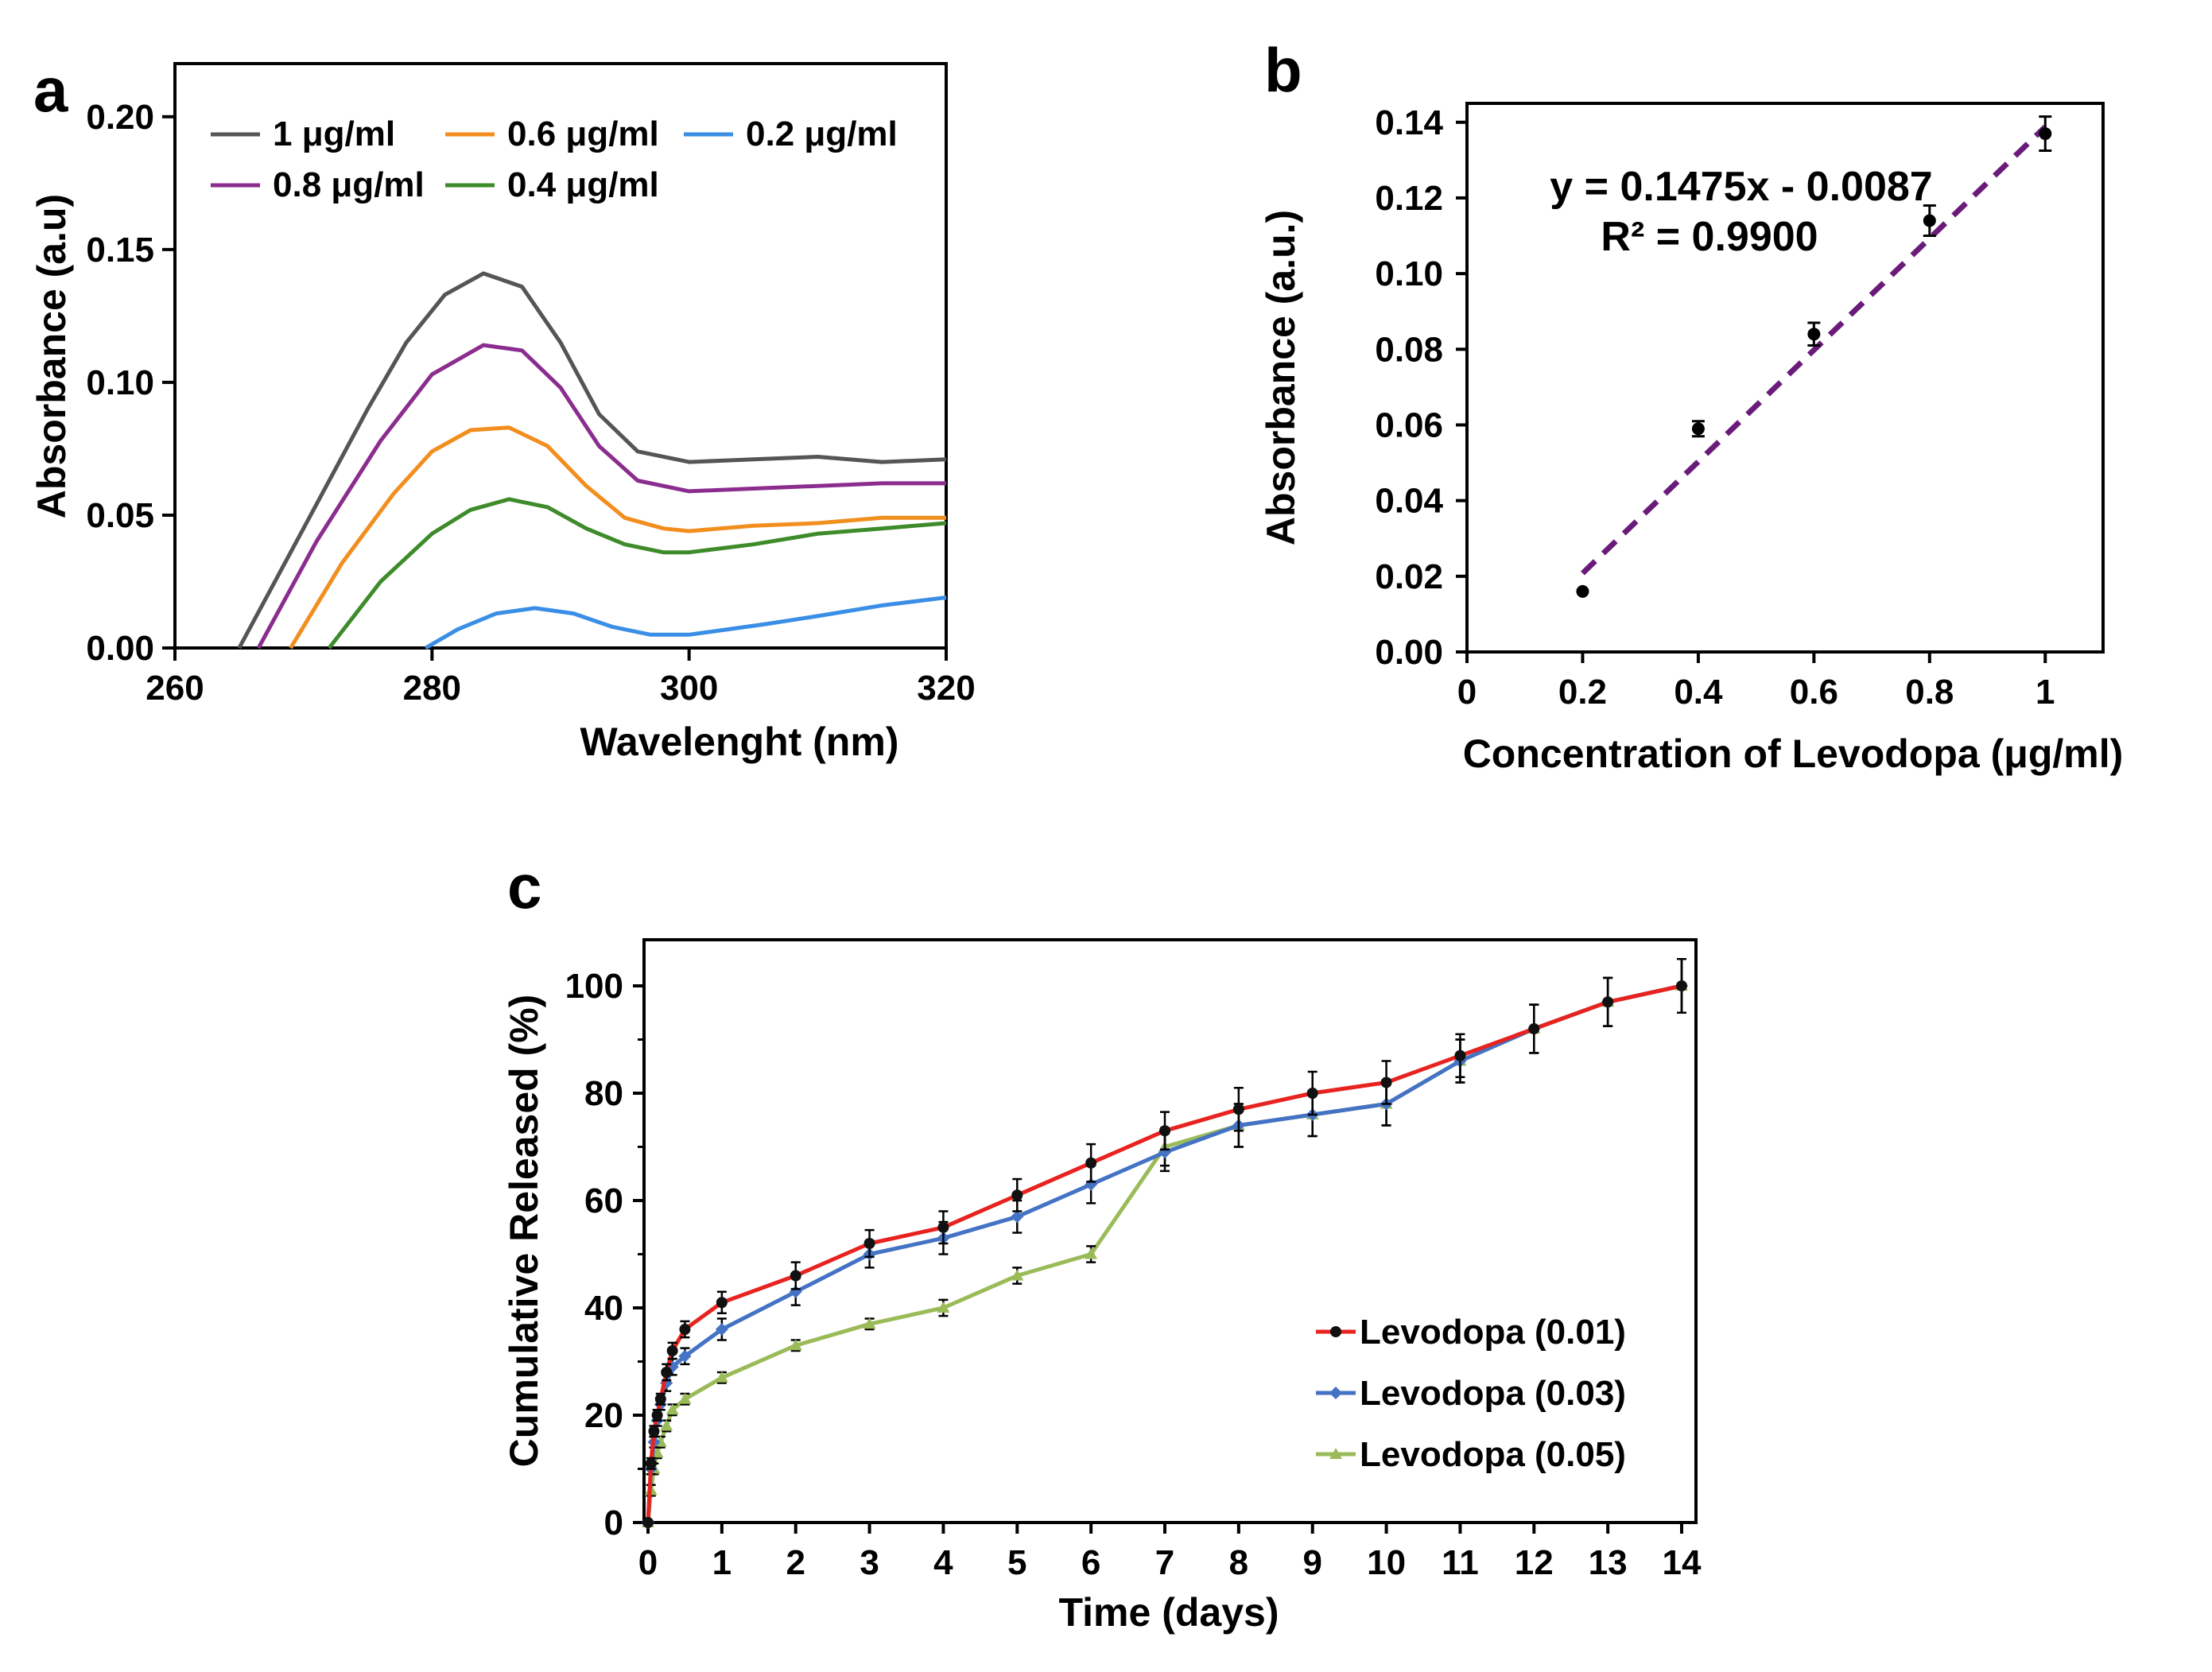 This screenshot has width=2212, height=1672. I want to click on c-x-tick-label: 0, so click(648, 1562).